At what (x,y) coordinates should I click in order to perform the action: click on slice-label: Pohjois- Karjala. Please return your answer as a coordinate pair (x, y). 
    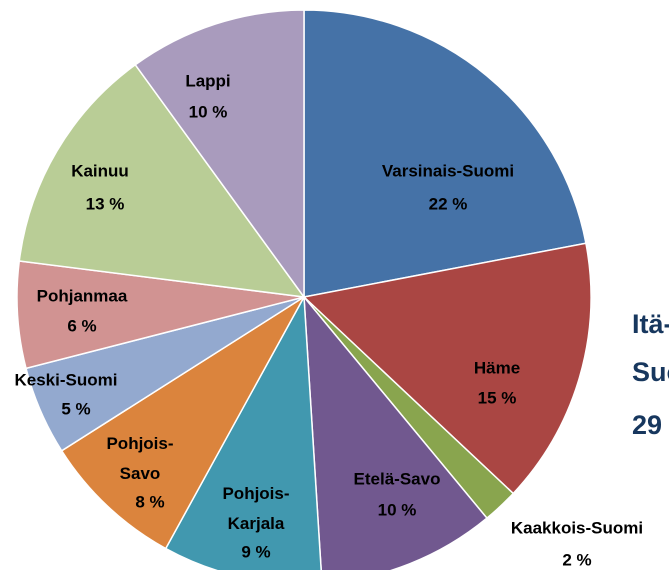
    Looking at the image, I should click on (255, 508).